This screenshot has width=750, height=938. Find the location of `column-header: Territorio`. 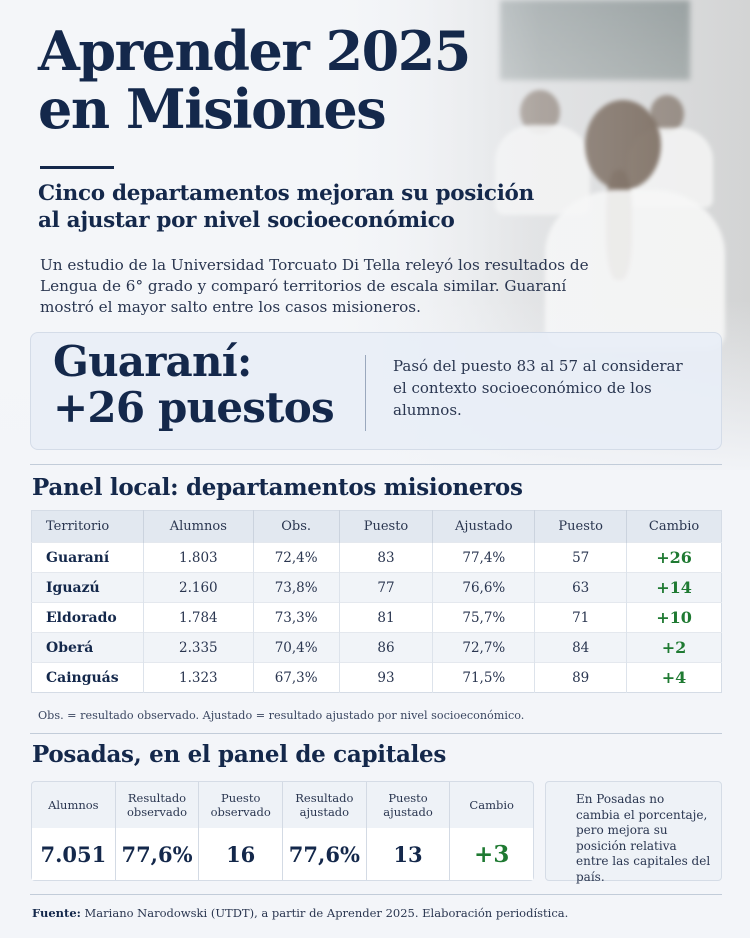

column-header: Territorio is located at coordinates (87, 526).